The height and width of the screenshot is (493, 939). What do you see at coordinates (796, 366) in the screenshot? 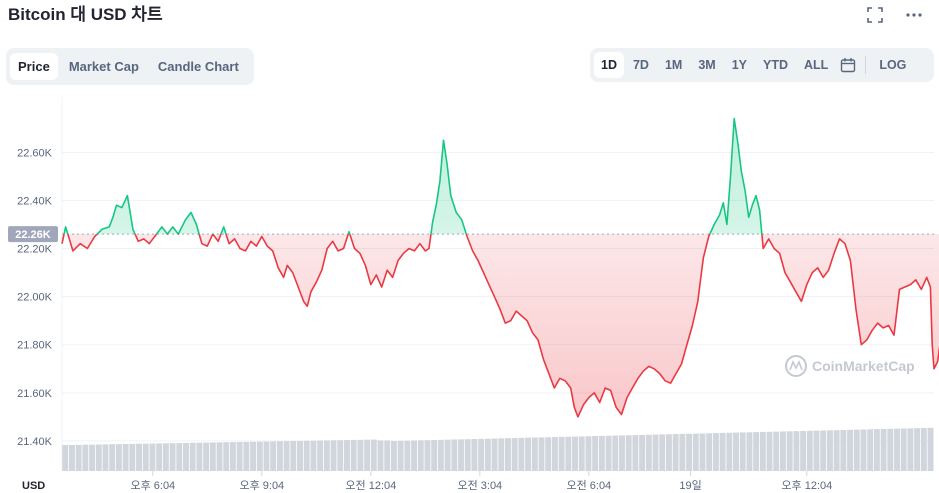
I see `coinmarketcap-logo-icon` at bounding box center [796, 366].